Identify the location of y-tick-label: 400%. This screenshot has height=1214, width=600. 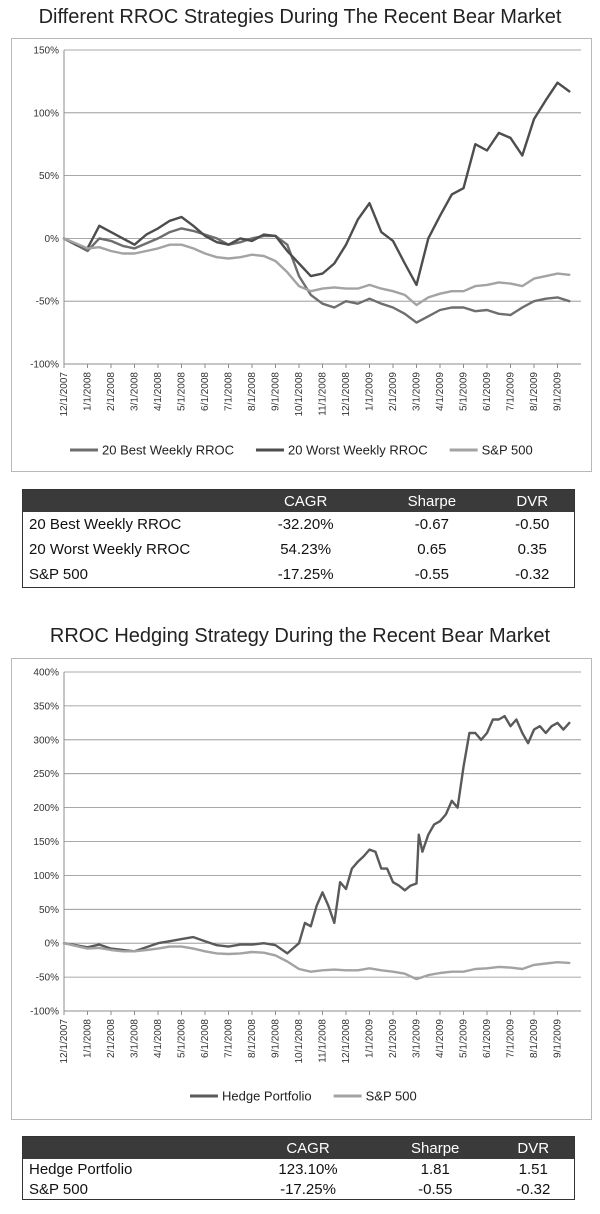
(46, 673).